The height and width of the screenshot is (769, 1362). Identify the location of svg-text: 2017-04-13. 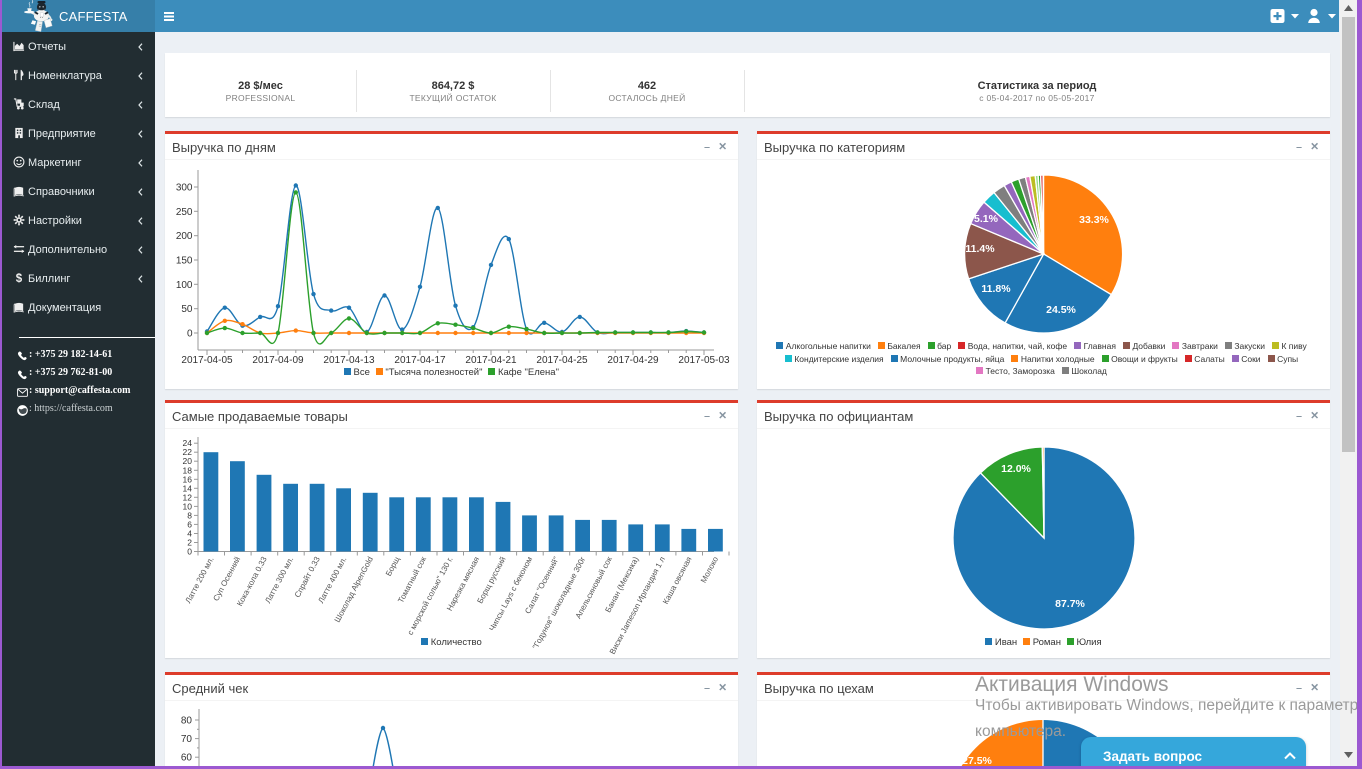
(349, 360).